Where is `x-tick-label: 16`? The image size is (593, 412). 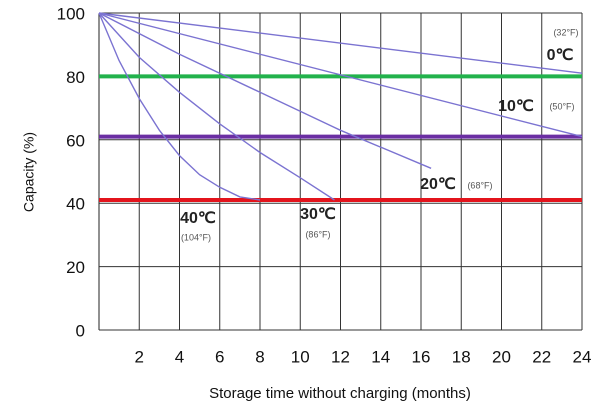
x-tick-label: 16 is located at coordinates (421, 356).